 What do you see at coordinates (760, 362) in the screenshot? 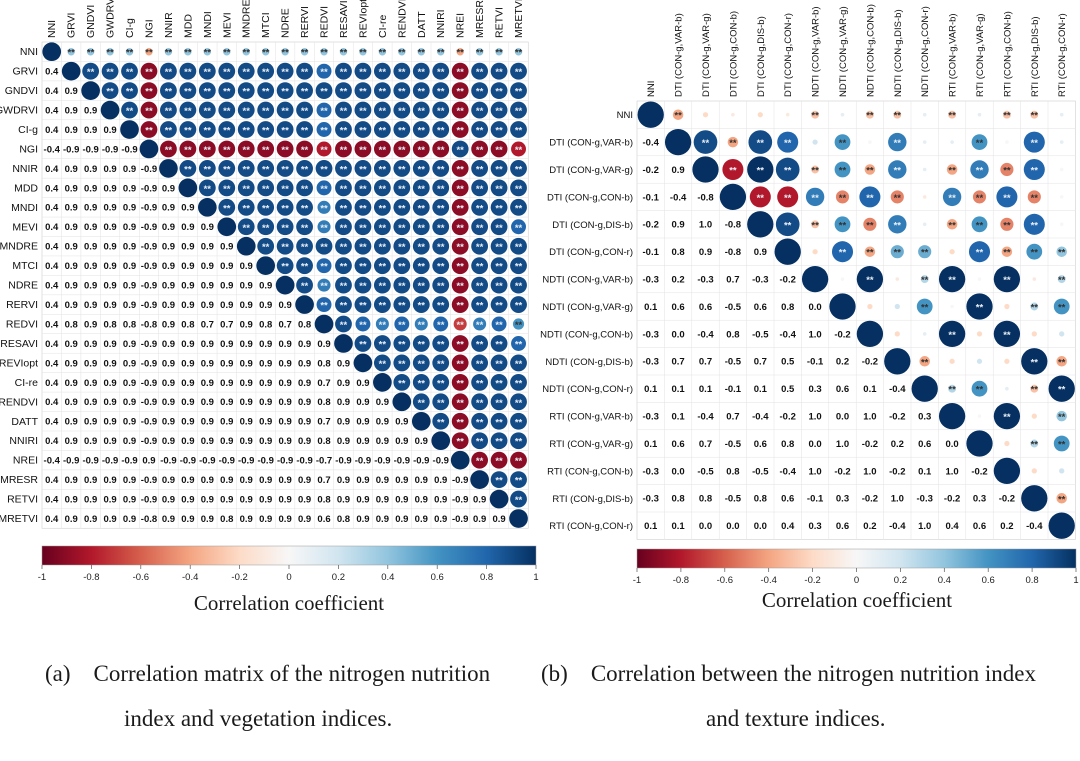
I see `correlation-value: 0.7` at bounding box center [760, 362].